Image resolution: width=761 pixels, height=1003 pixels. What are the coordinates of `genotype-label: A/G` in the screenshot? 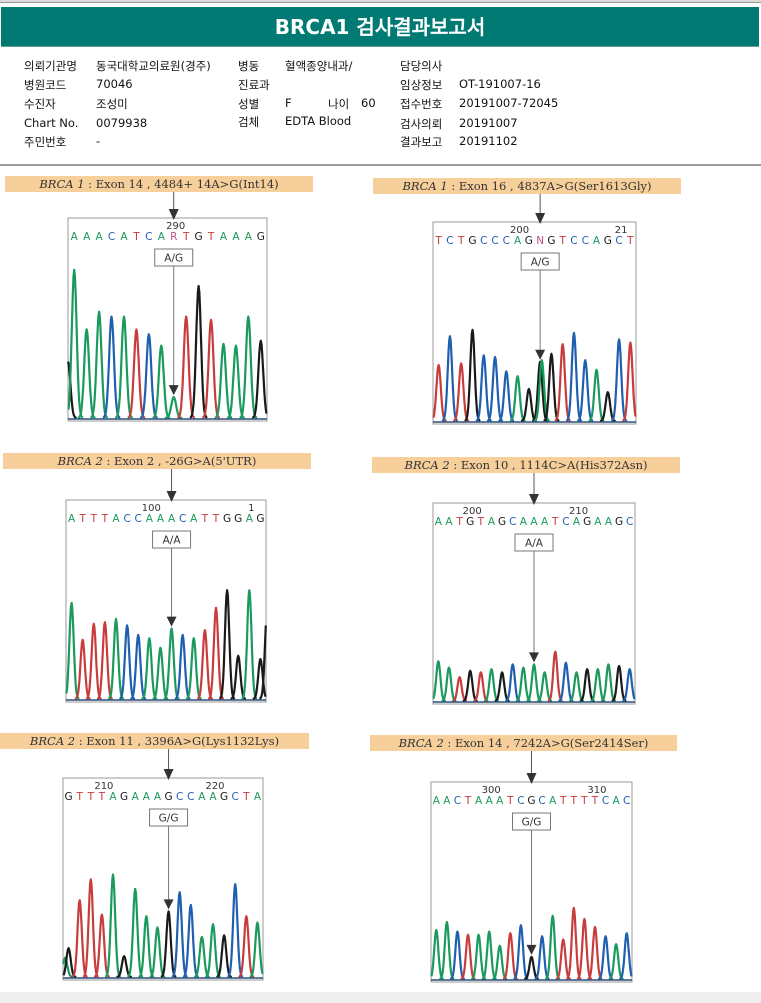 It's located at (173, 259).